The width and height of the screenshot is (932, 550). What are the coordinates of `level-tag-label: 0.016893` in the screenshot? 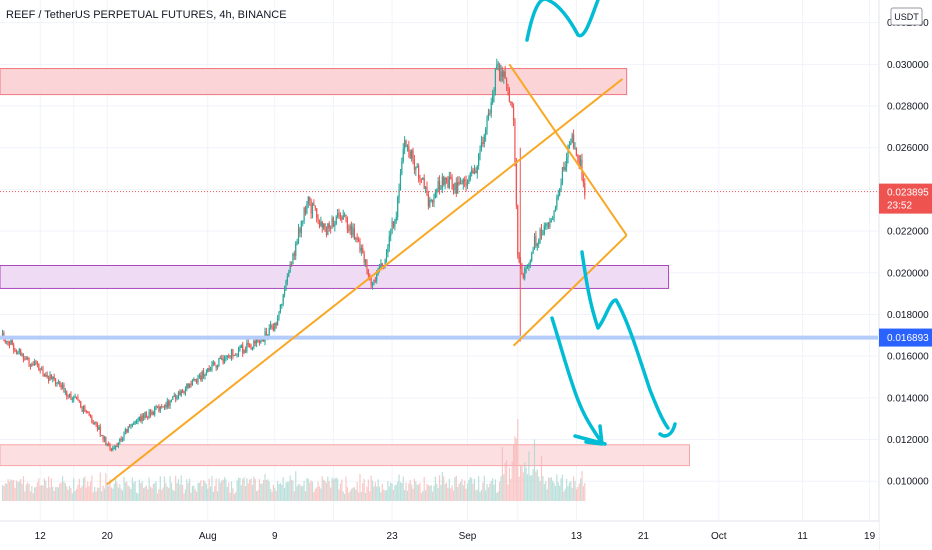 It's located at (908, 338).